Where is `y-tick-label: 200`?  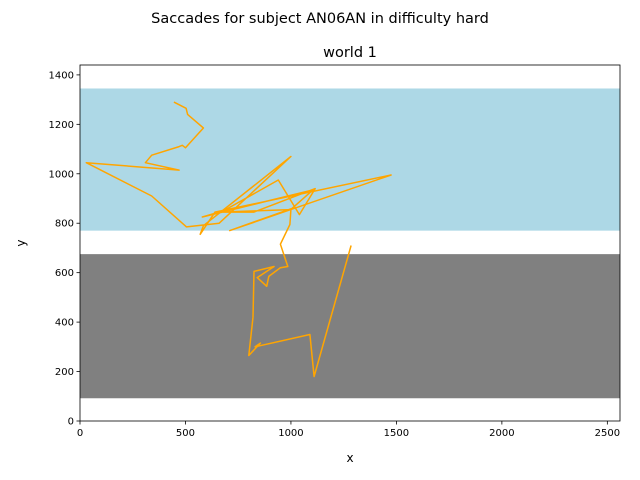
y-tick-label: 200 is located at coordinates (64, 372).